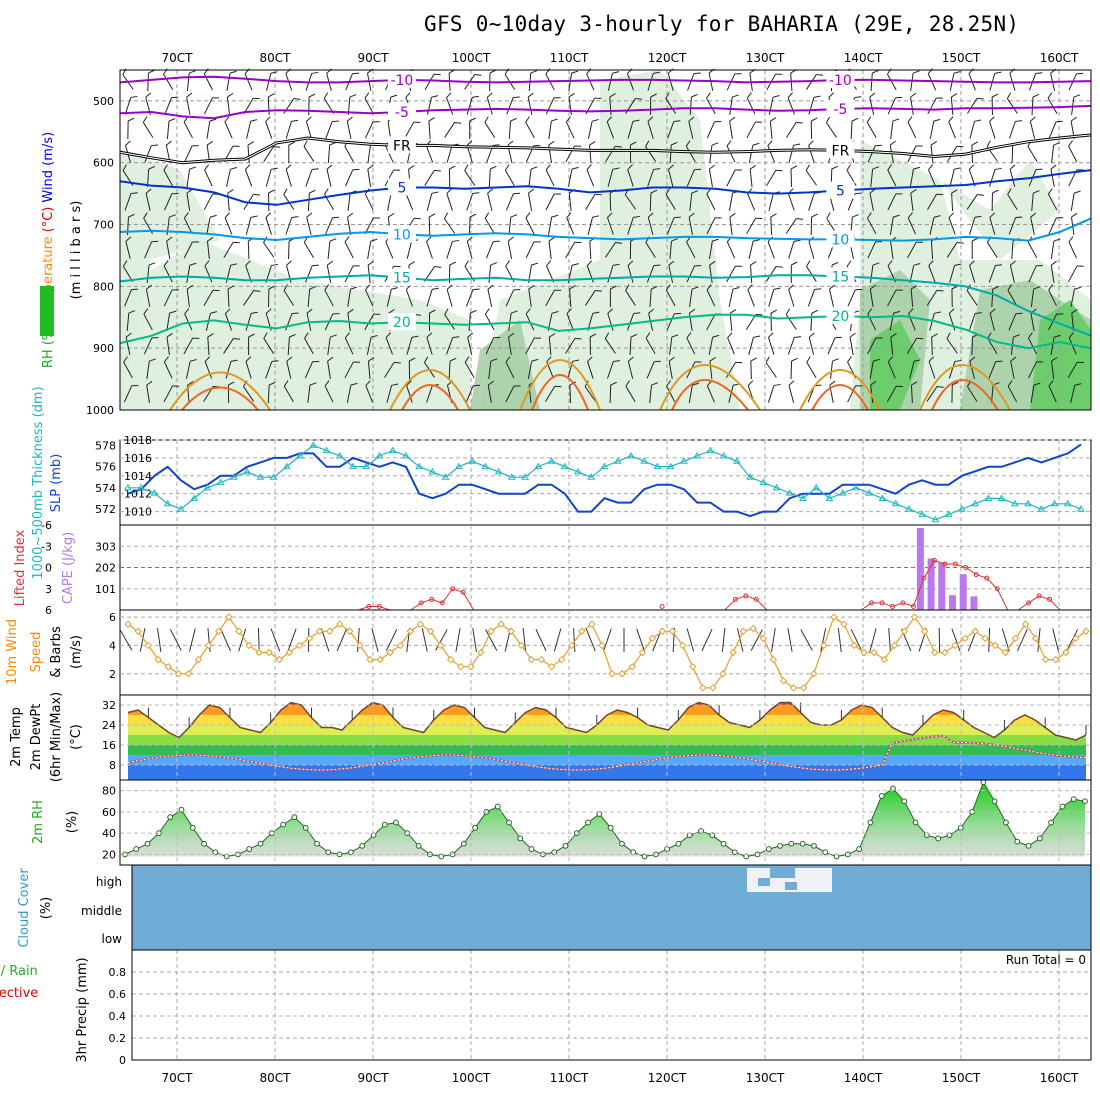 The height and width of the screenshot is (1100, 1100). I want to click on cape-tick: 101, so click(105, 589).